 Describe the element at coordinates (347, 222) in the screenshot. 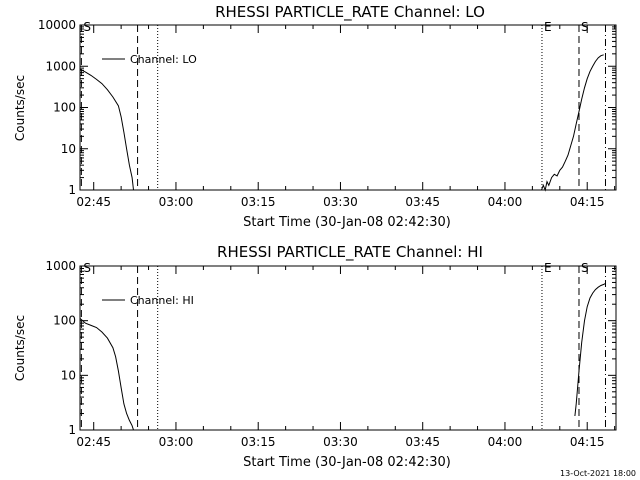

I see `x-axis-label-lo: Start Time (30-Jan-08 02:42:30)` at that location.